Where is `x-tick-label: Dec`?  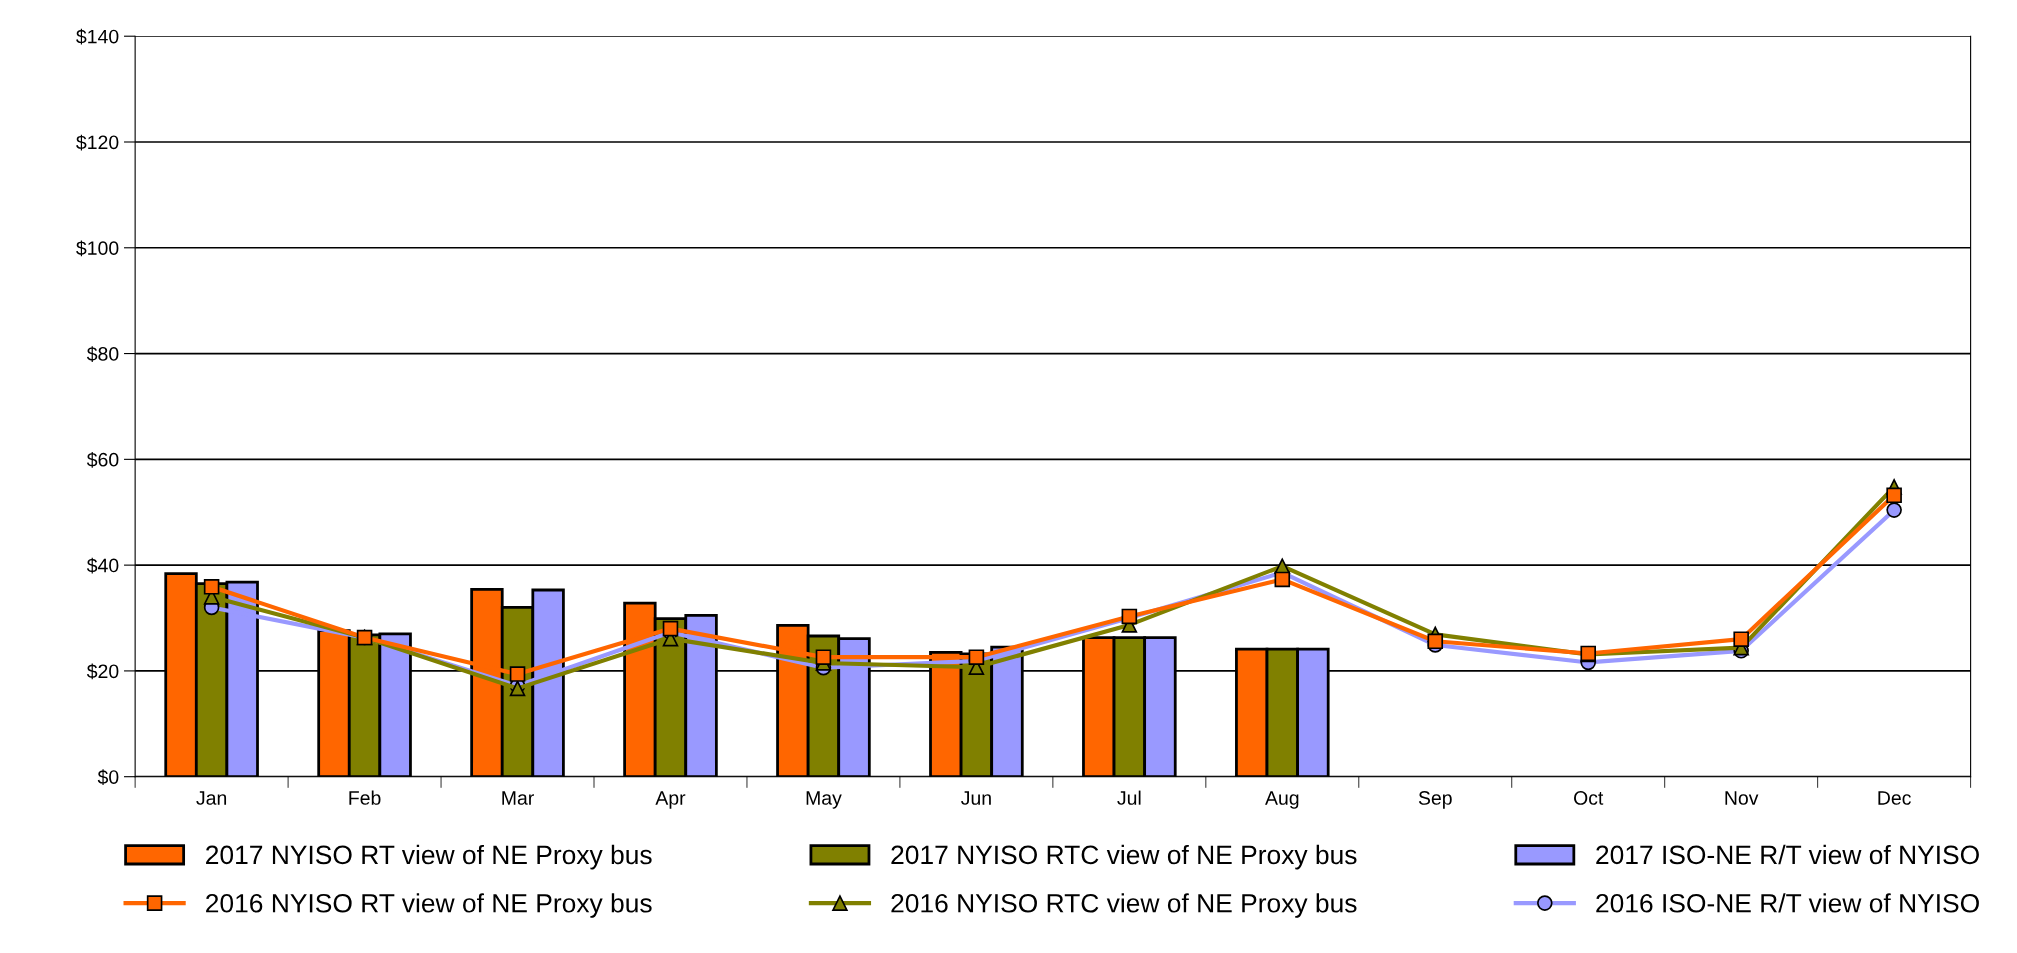 x-tick-label: Dec is located at coordinates (1894, 798).